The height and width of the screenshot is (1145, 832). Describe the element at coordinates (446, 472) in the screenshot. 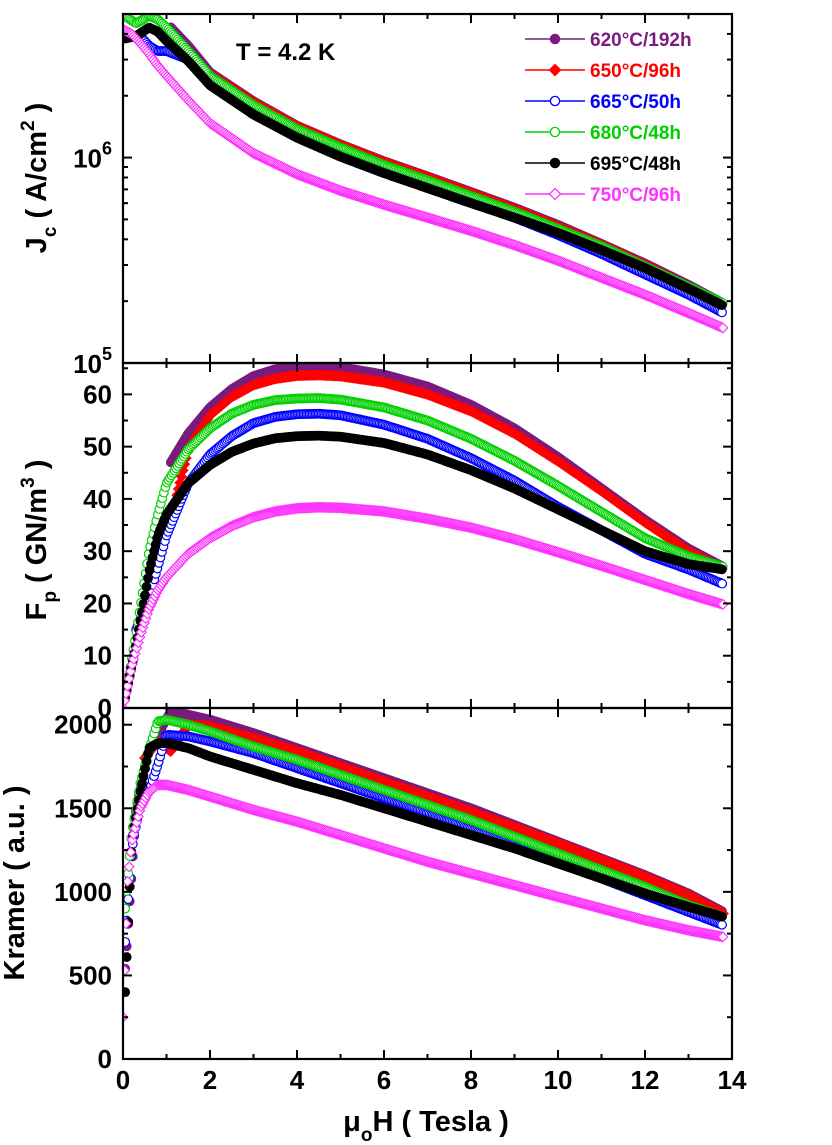

I see `middle-series-650-c-96h` at that location.